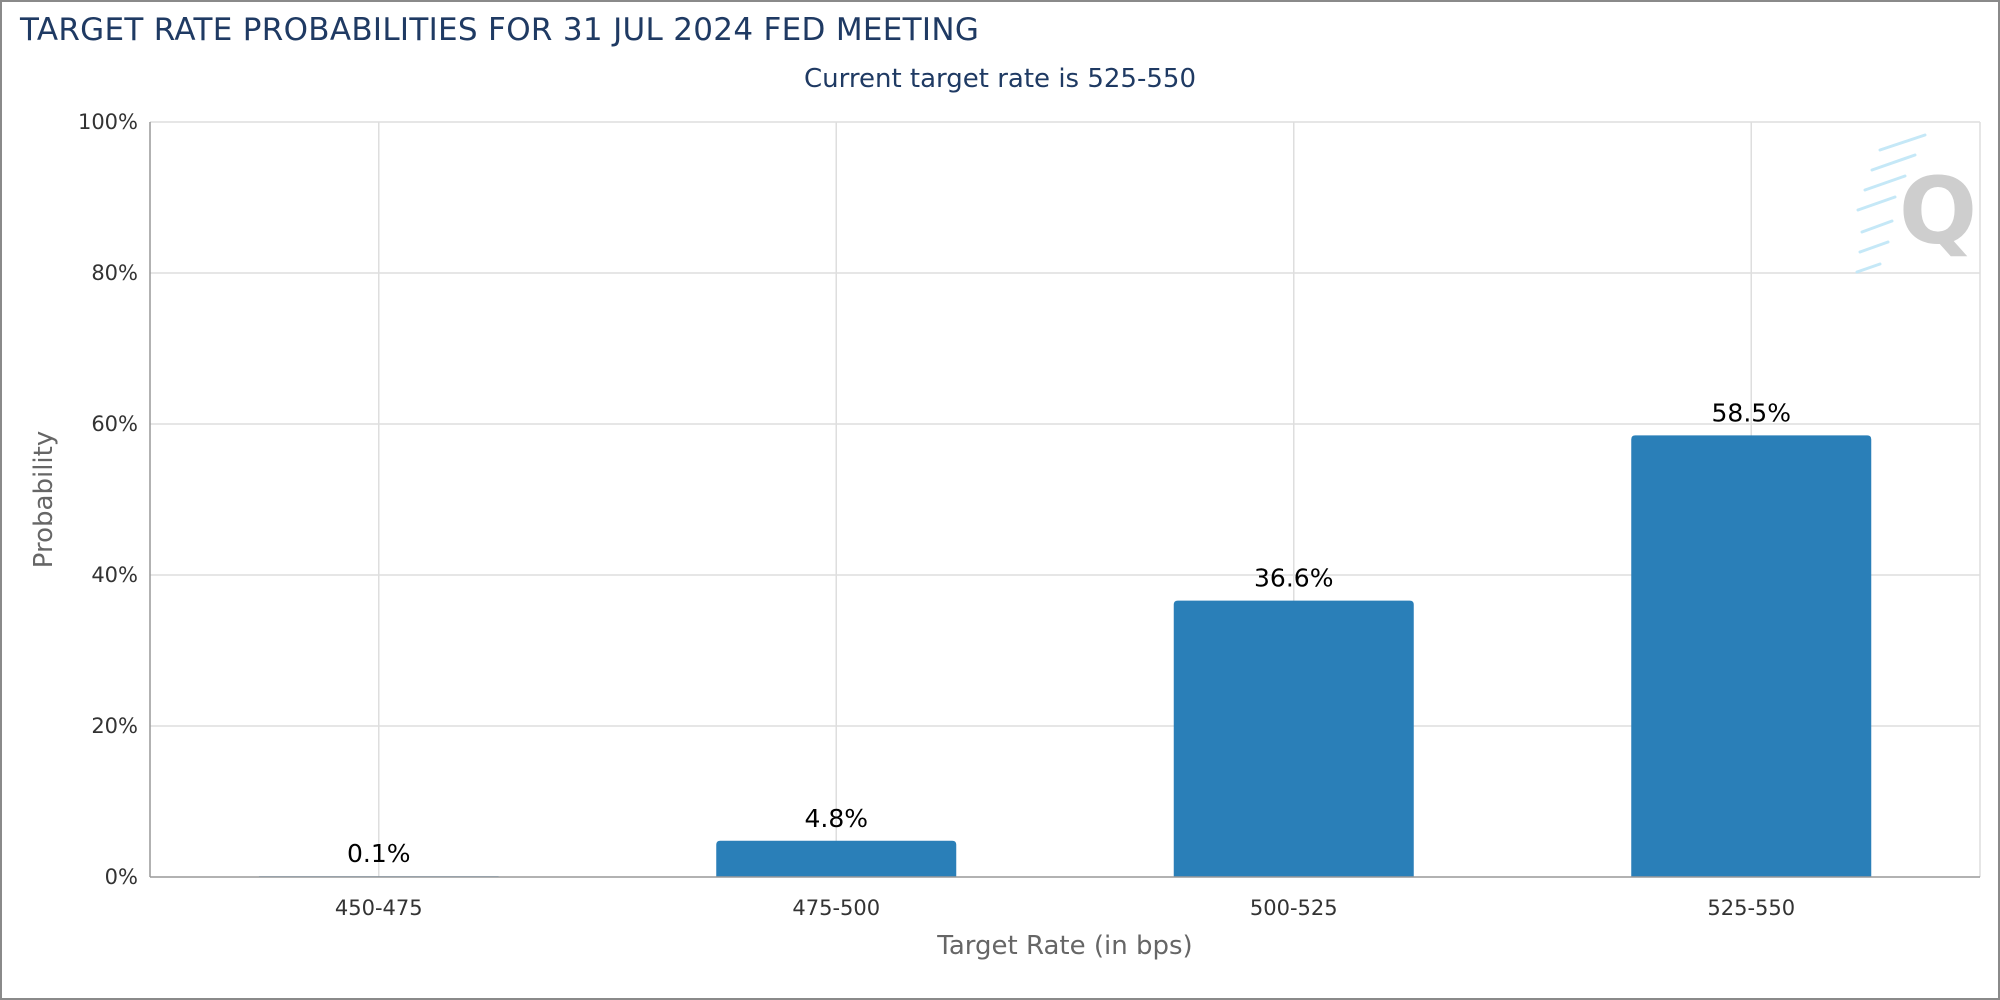  Describe the element at coordinates (836, 818) in the screenshot. I see `bar-data-label: 4.8%` at that location.